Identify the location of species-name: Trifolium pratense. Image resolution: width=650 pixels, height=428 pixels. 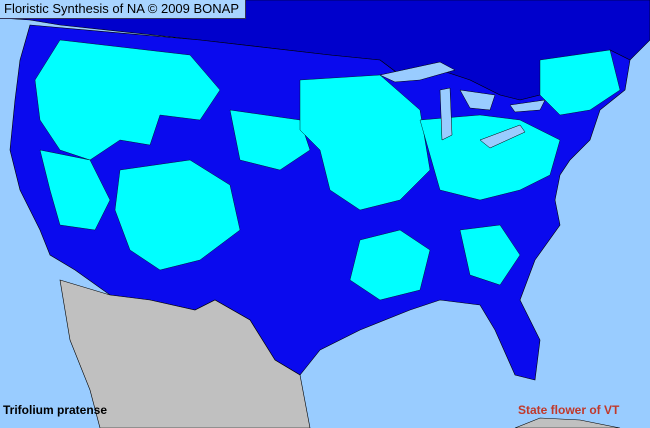
(55, 410).